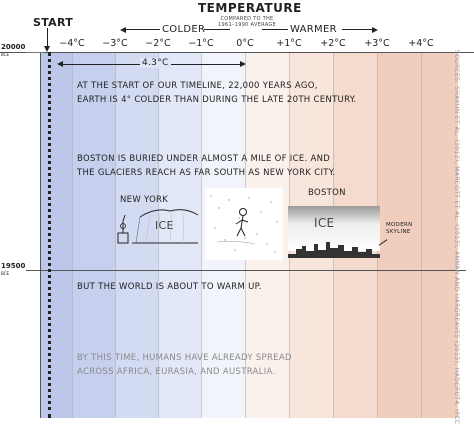  What do you see at coordinates (377, 43) in the screenshot?
I see `tick-label-plus-3: +3°C` at bounding box center [377, 43].